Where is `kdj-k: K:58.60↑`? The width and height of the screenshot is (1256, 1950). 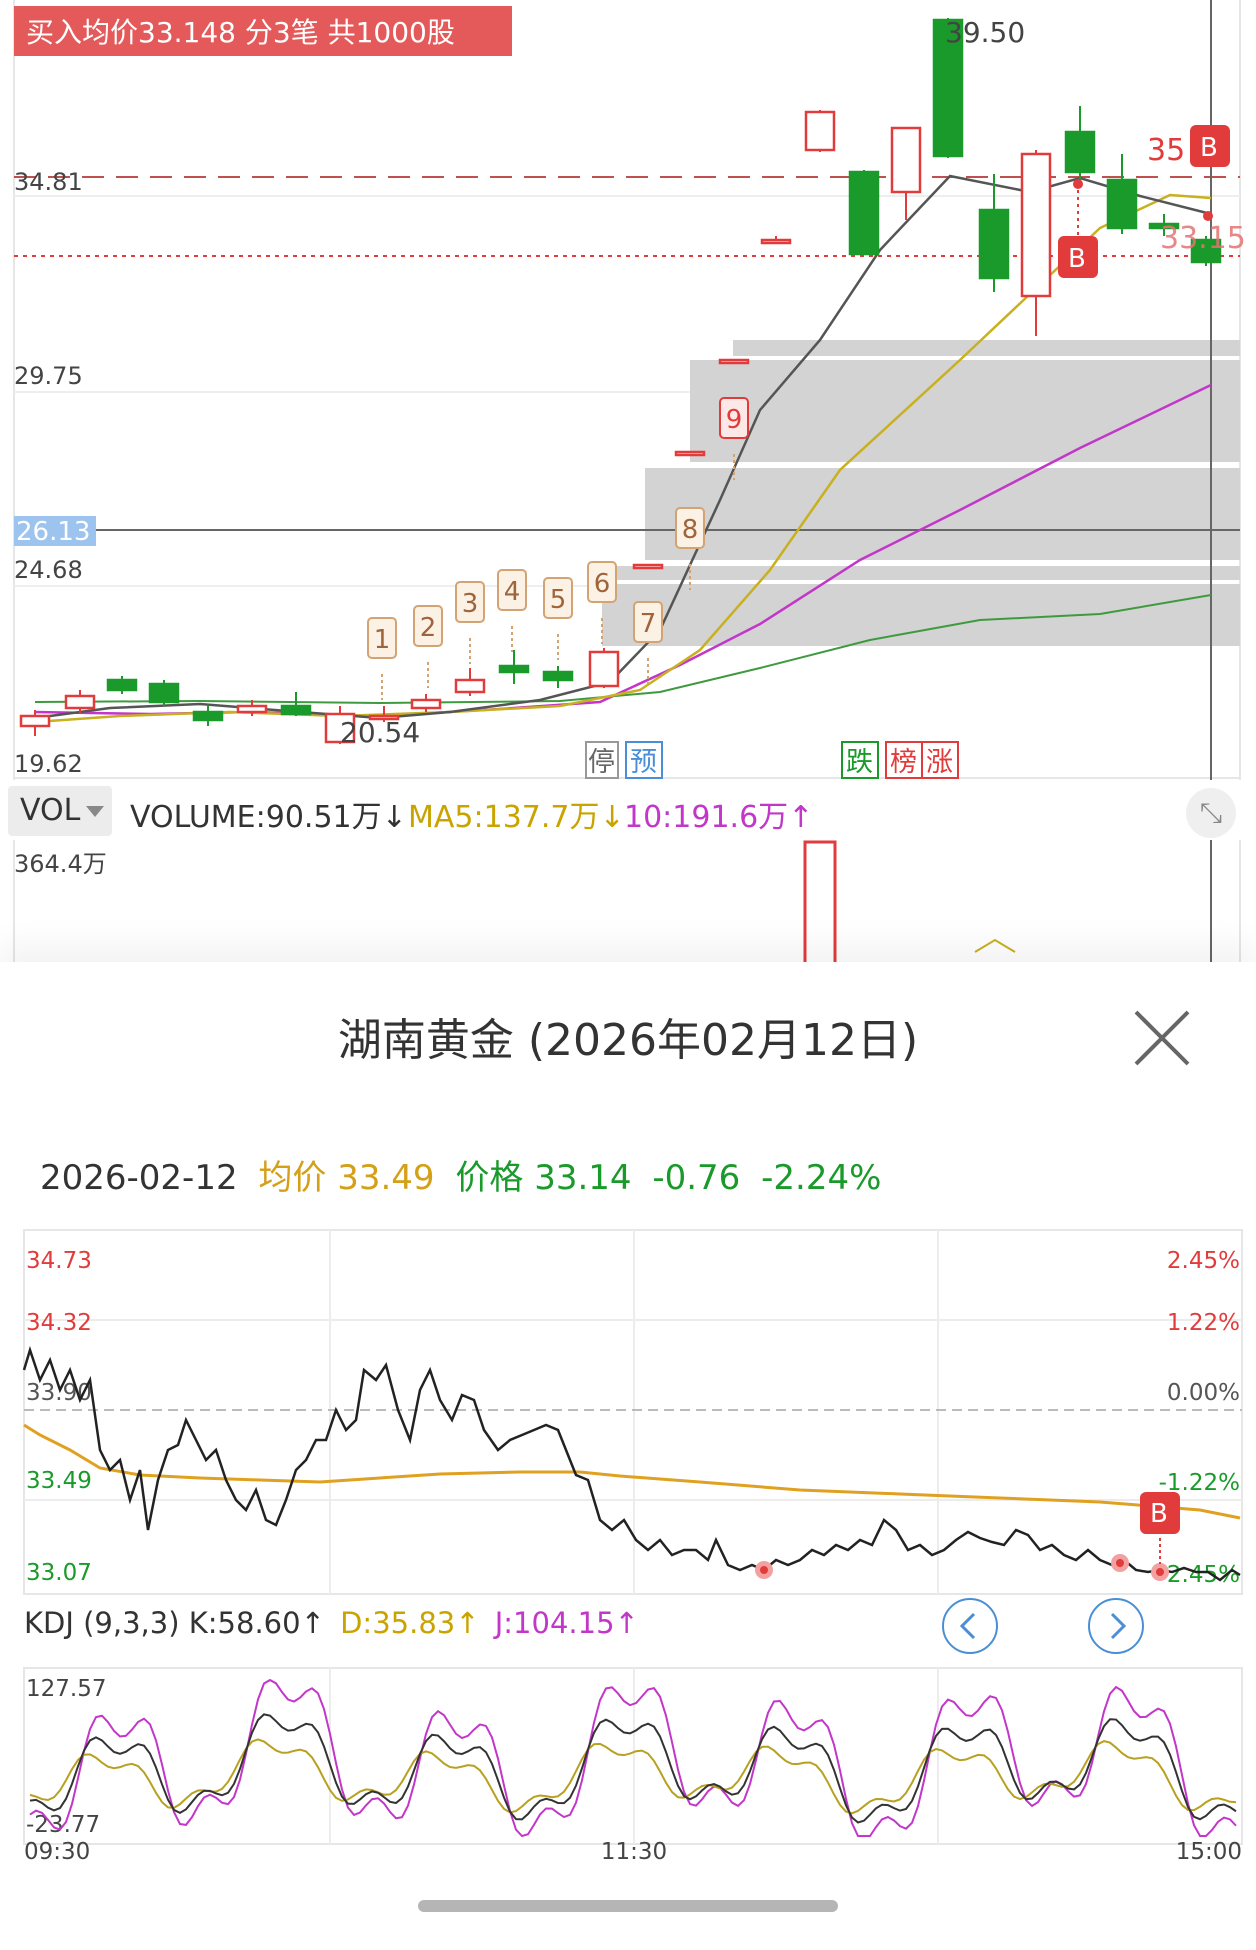
kdj-k: K:58.60↑ is located at coordinates (256, 1623).